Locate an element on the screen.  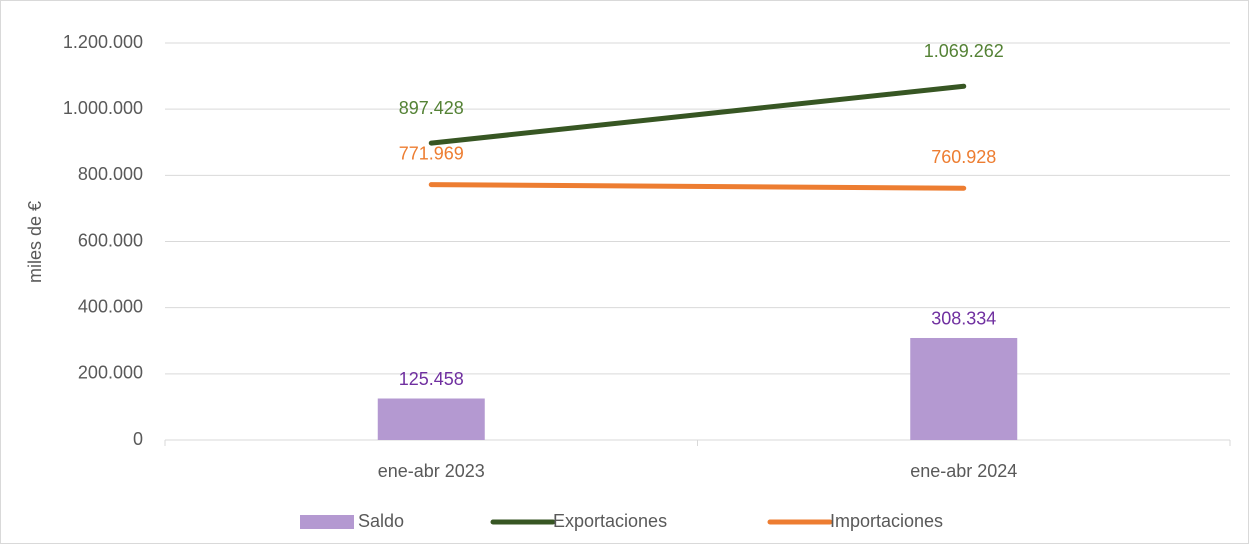
y-axis-label: miles de € is located at coordinates (35, 242).